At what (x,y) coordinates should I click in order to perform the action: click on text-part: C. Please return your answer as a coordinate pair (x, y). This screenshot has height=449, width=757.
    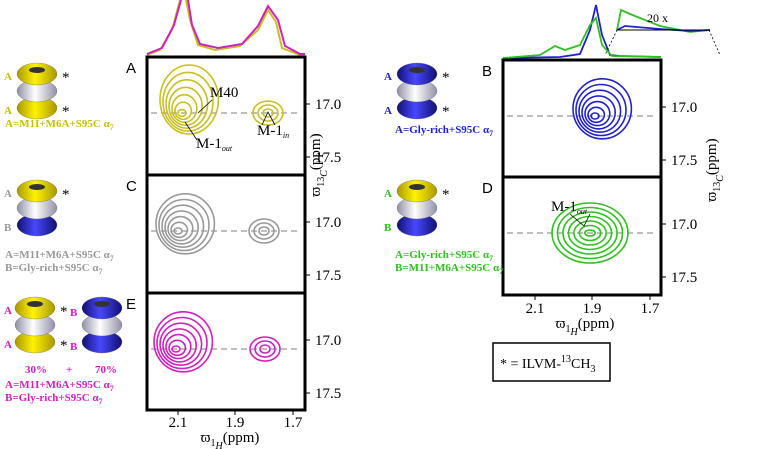
    Looking at the image, I should click on (324, 173).